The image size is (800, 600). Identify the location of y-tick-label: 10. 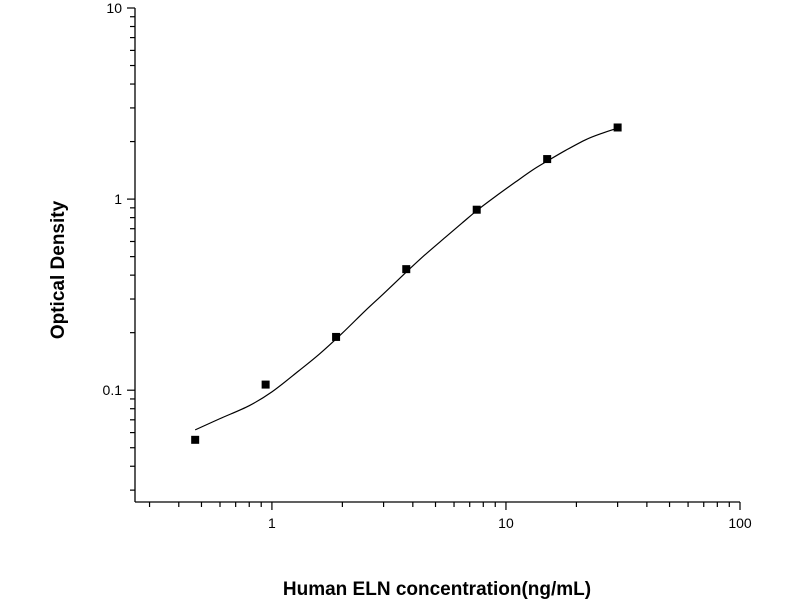
(114, 8).